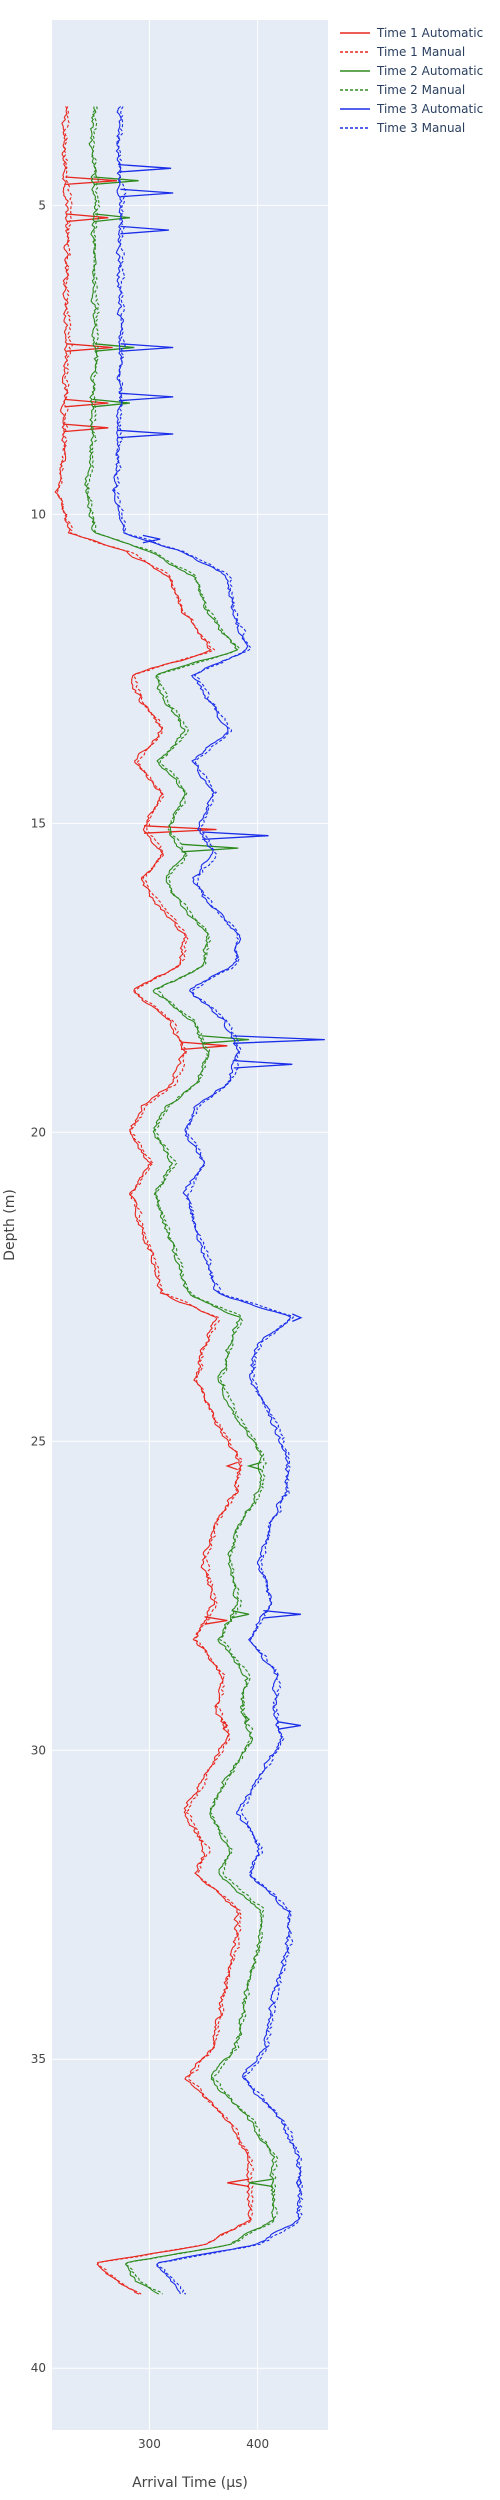 The image size is (500, 2500). What do you see at coordinates (38, 1132) in the screenshot?
I see `y-tick-label: 20` at bounding box center [38, 1132].